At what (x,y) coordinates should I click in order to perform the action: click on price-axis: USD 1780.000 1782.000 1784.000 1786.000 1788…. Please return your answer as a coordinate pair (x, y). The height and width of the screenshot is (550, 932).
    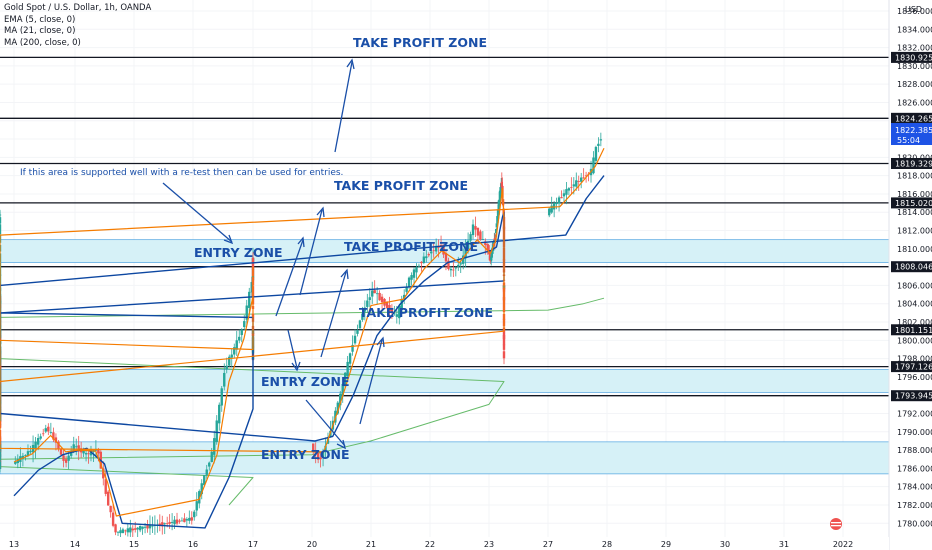
    Looking at the image, I should click on (910, 275).